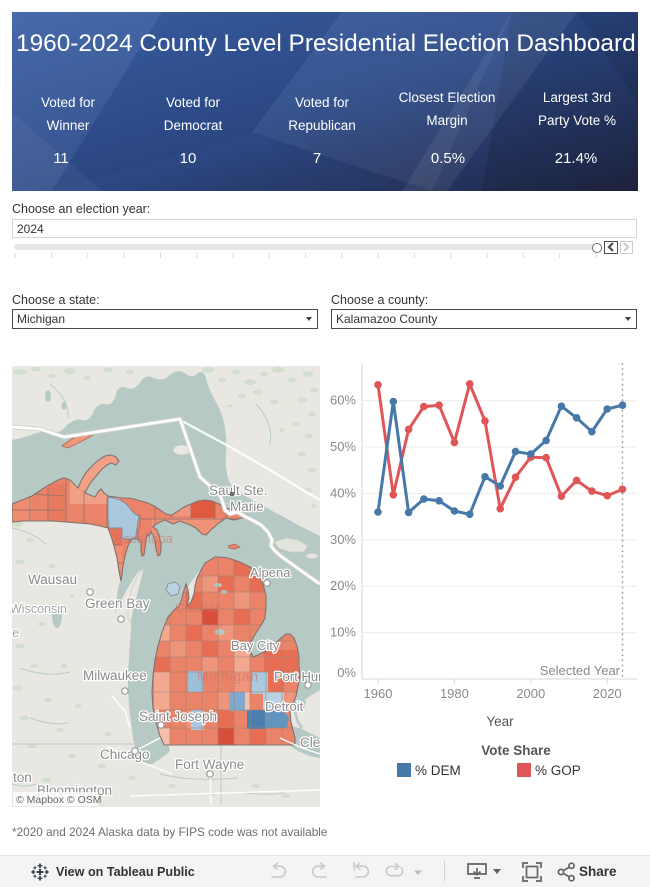  Describe the element at coordinates (530, 693) in the screenshot. I see `svg-text: 2000` at that location.